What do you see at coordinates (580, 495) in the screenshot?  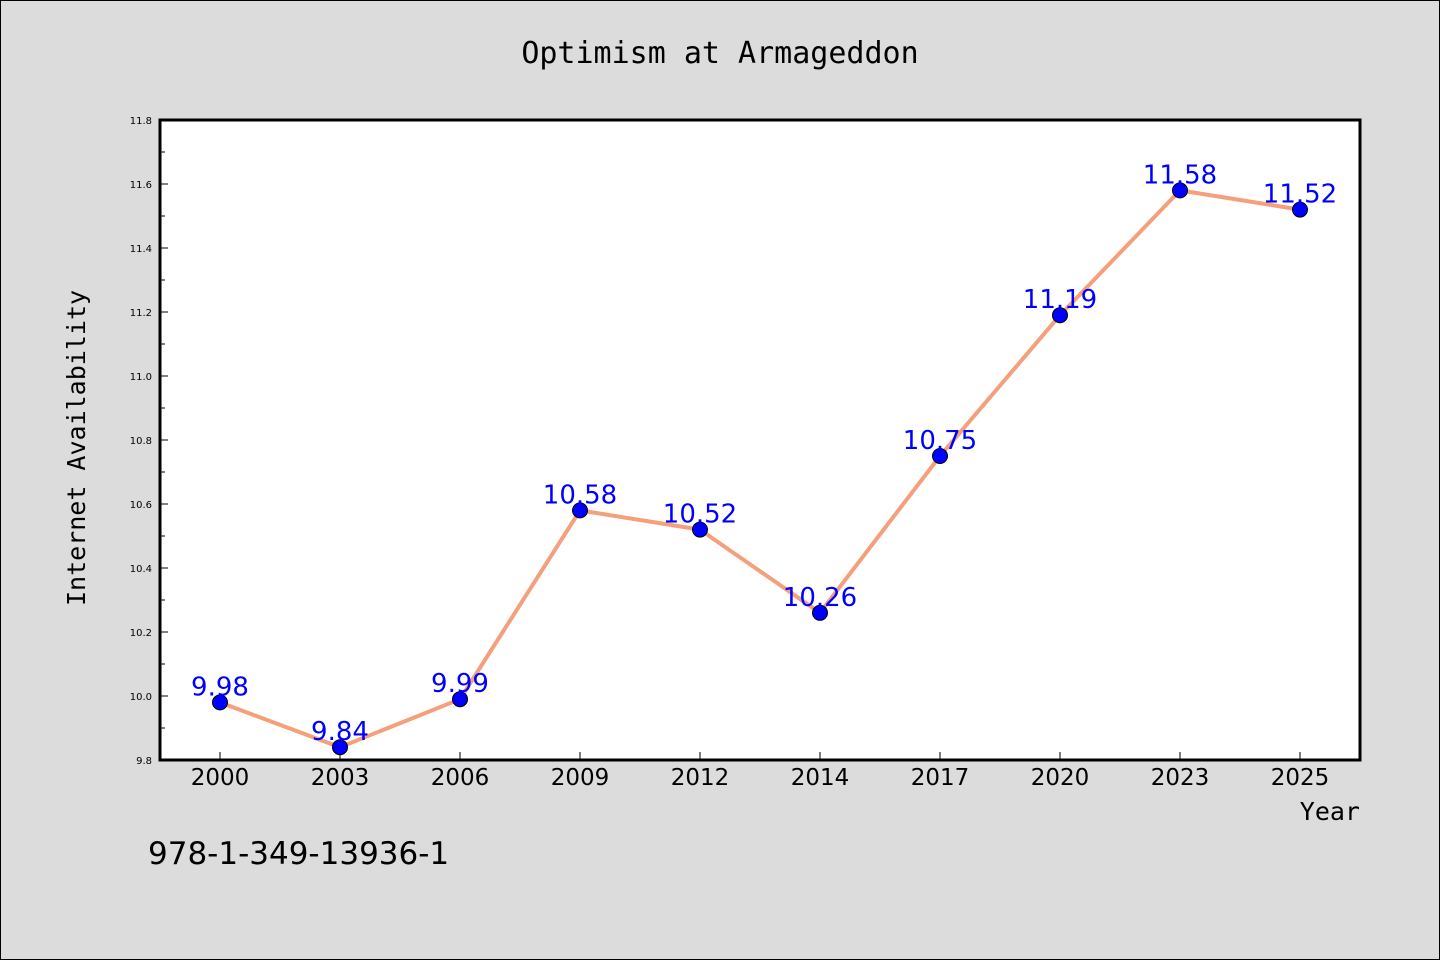 I see `data-label: 10.58` at bounding box center [580, 495].